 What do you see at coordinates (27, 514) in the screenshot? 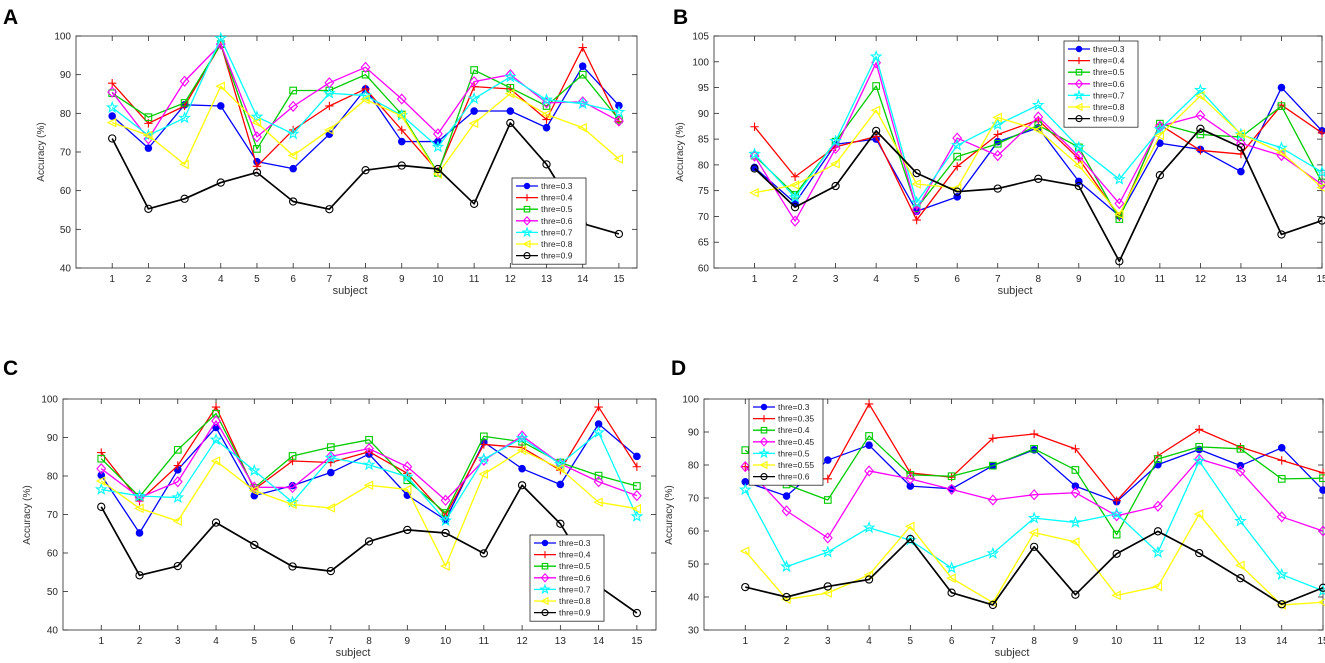
I see `ylabel-c: Accuracy (%)` at bounding box center [27, 514].